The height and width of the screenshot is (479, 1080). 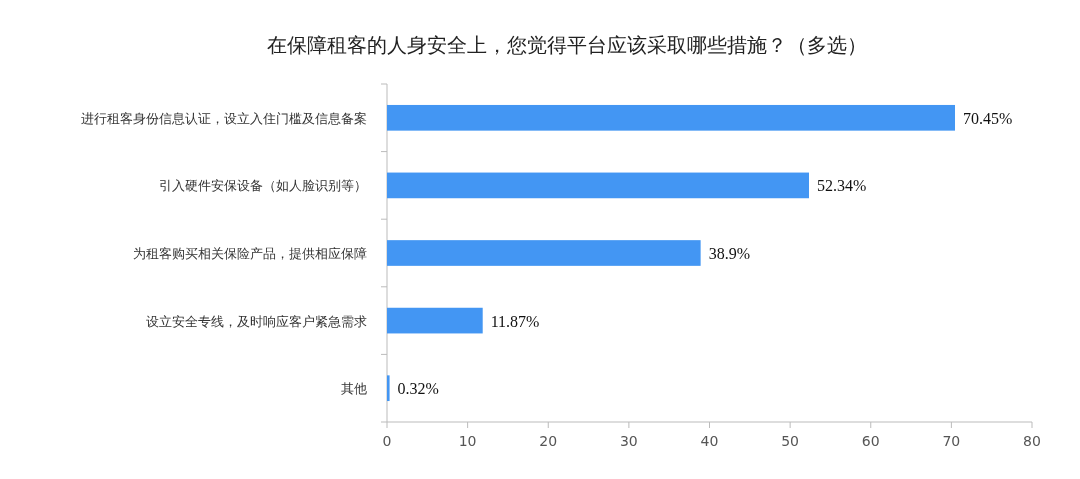 I want to click on x-tick-label: 40, so click(x=709, y=441).